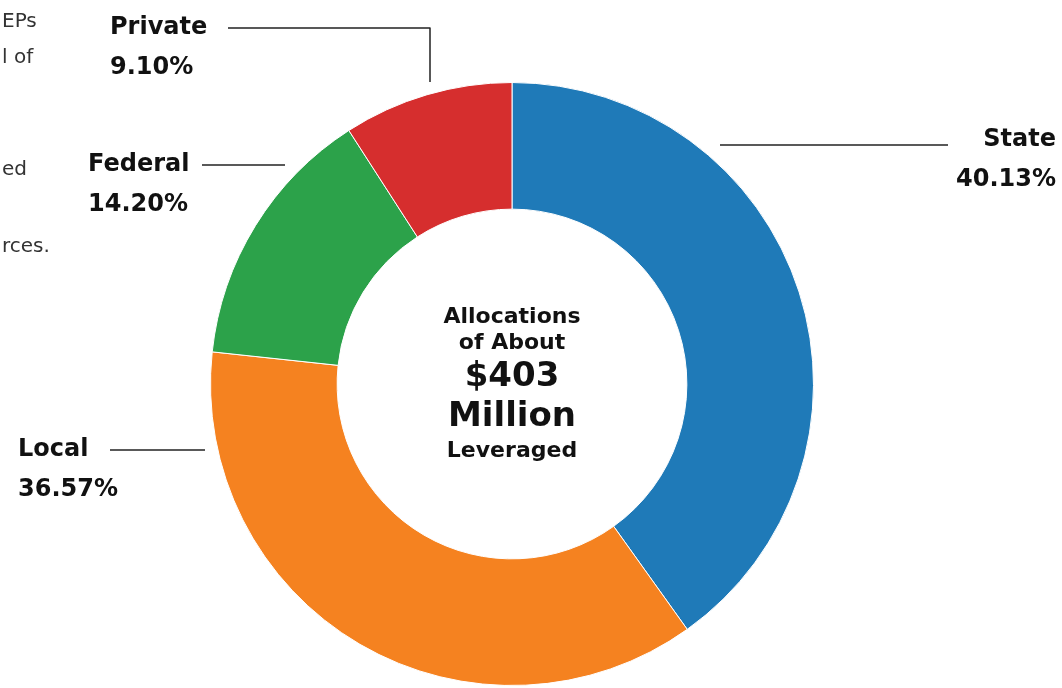  I want to click on data-label: 36.57%, so click(68, 488).